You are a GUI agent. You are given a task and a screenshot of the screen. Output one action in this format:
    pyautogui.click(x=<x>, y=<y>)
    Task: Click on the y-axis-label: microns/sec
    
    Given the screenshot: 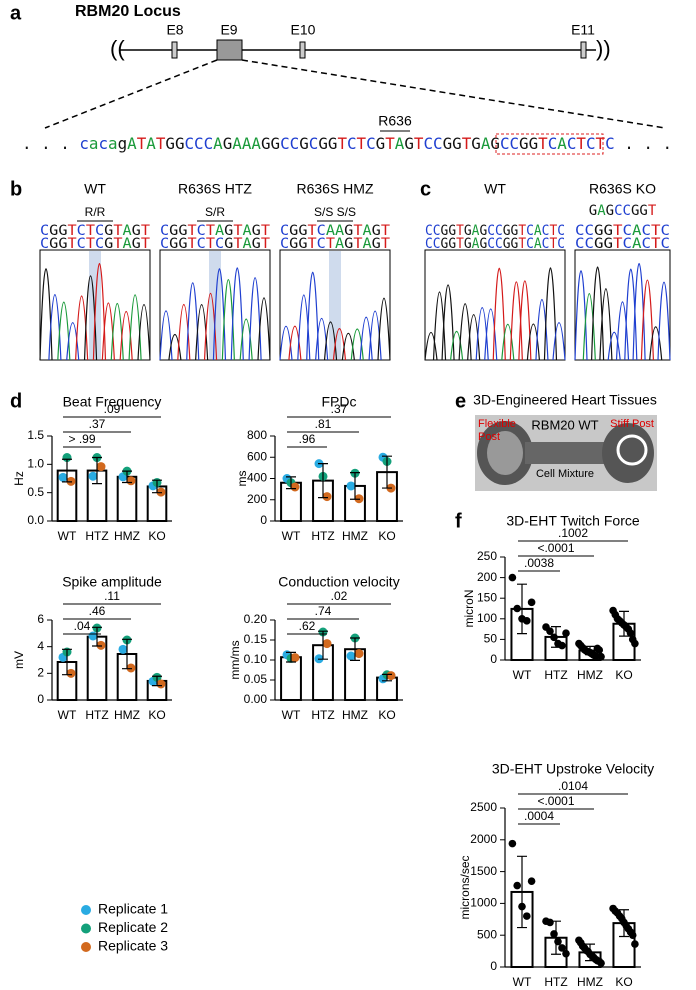 What is the action you would take?
    pyautogui.click(x=465, y=887)
    